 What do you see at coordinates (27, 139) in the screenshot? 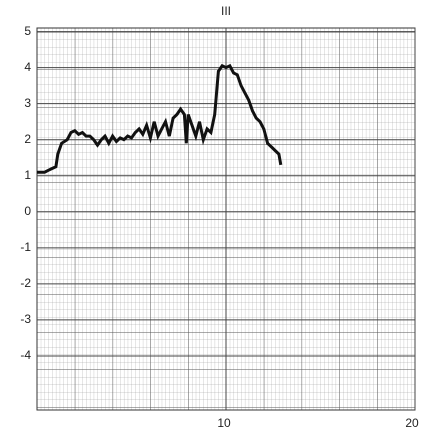
I see `y-tick-label: 2` at bounding box center [27, 139].